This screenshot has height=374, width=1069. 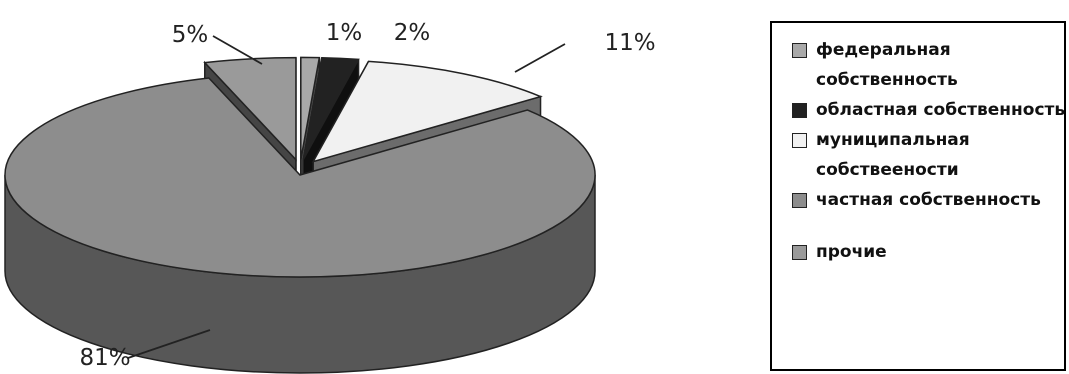 I want to click on leader-line-private, so click(x=169, y=344).